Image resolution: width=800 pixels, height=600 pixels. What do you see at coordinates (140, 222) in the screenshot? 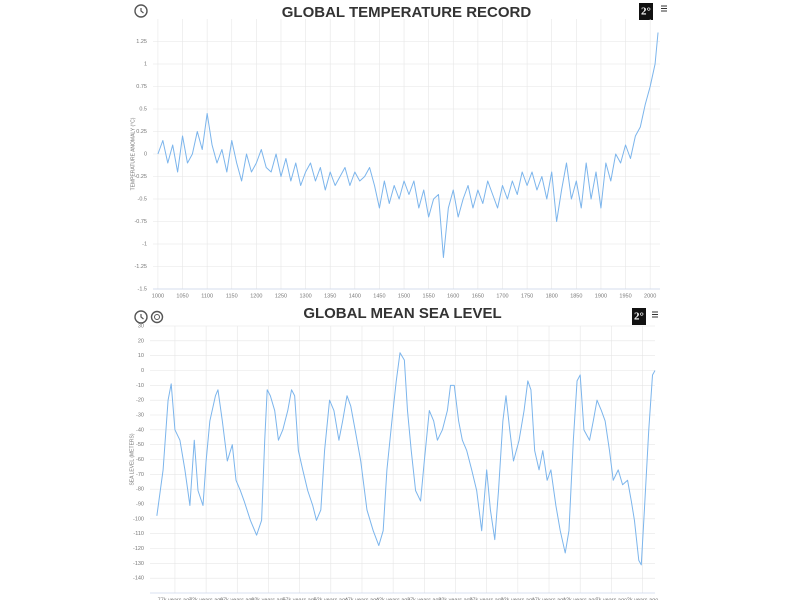
I see `y-tick-label: -0.75` at bounding box center [140, 222].